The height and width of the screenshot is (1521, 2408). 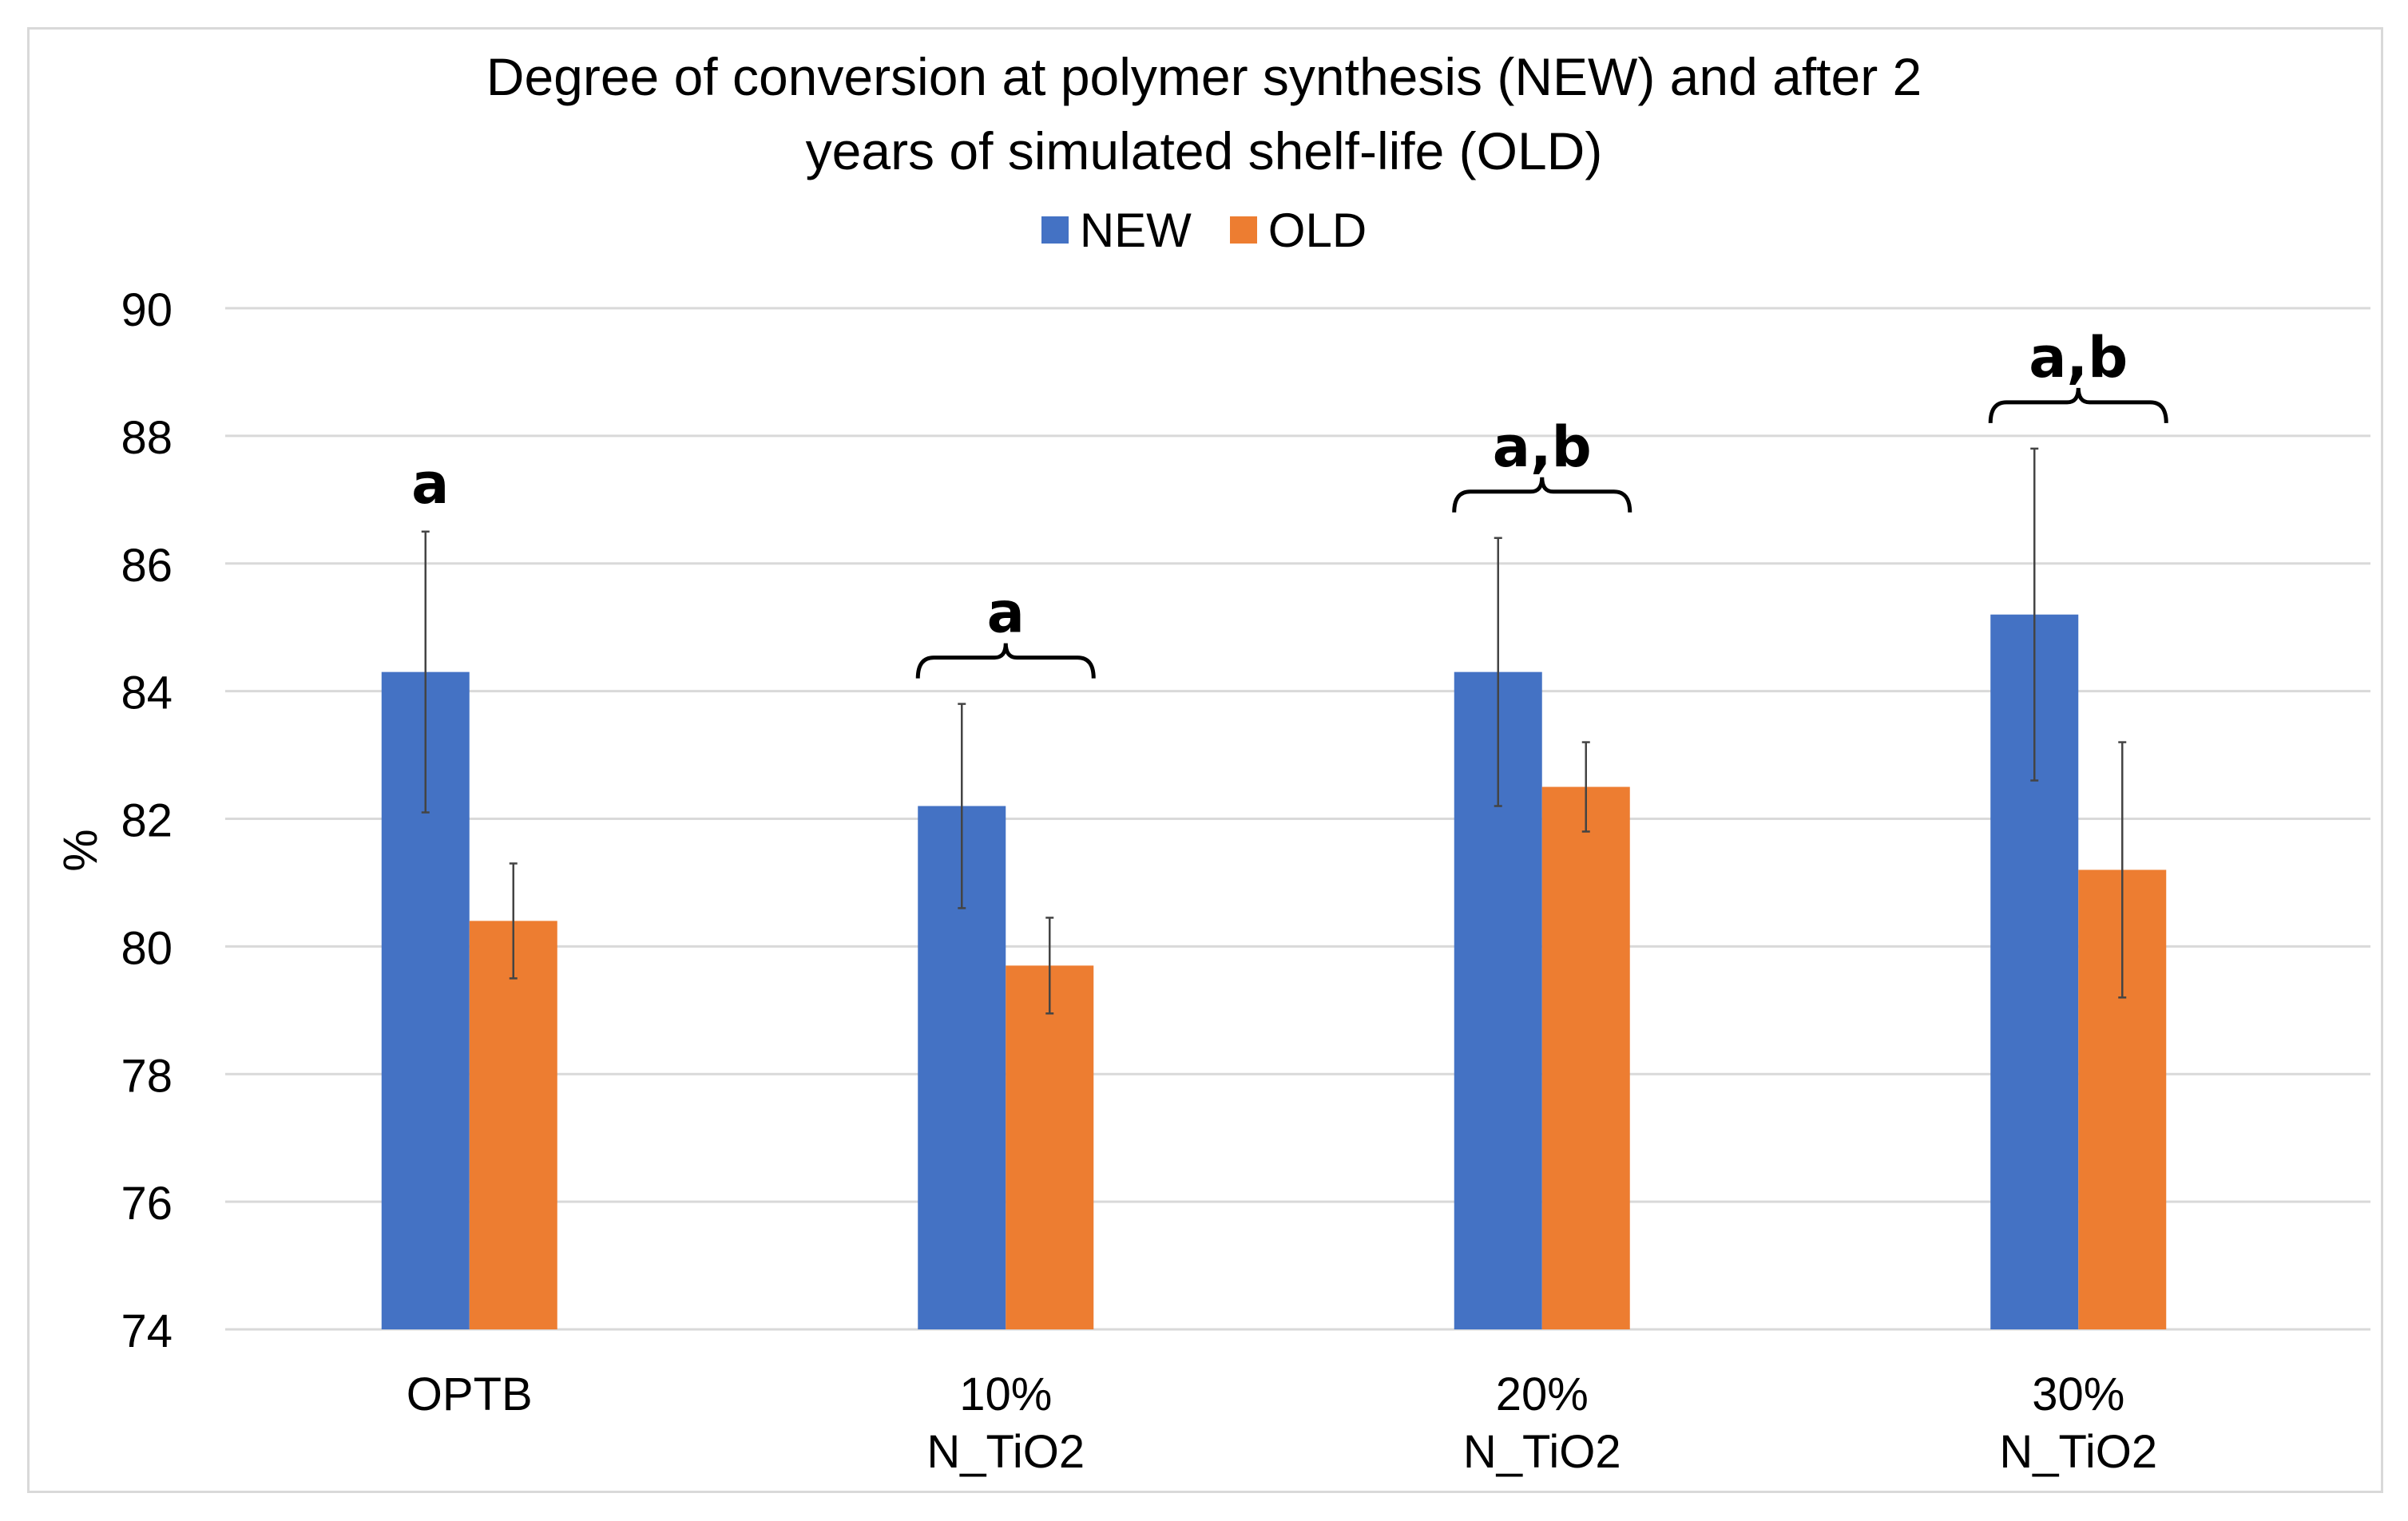 I want to click on y-tick-label: 82, so click(x=147, y=821).